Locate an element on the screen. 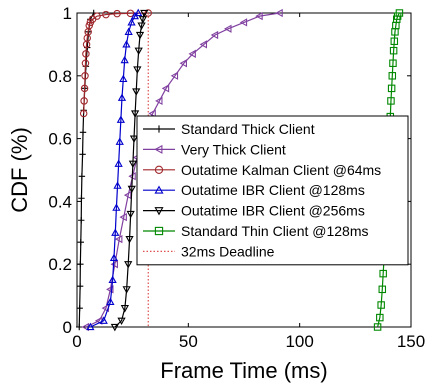 The height and width of the screenshot is (385, 433). x-tick-label: 100 is located at coordinates (299, 341).